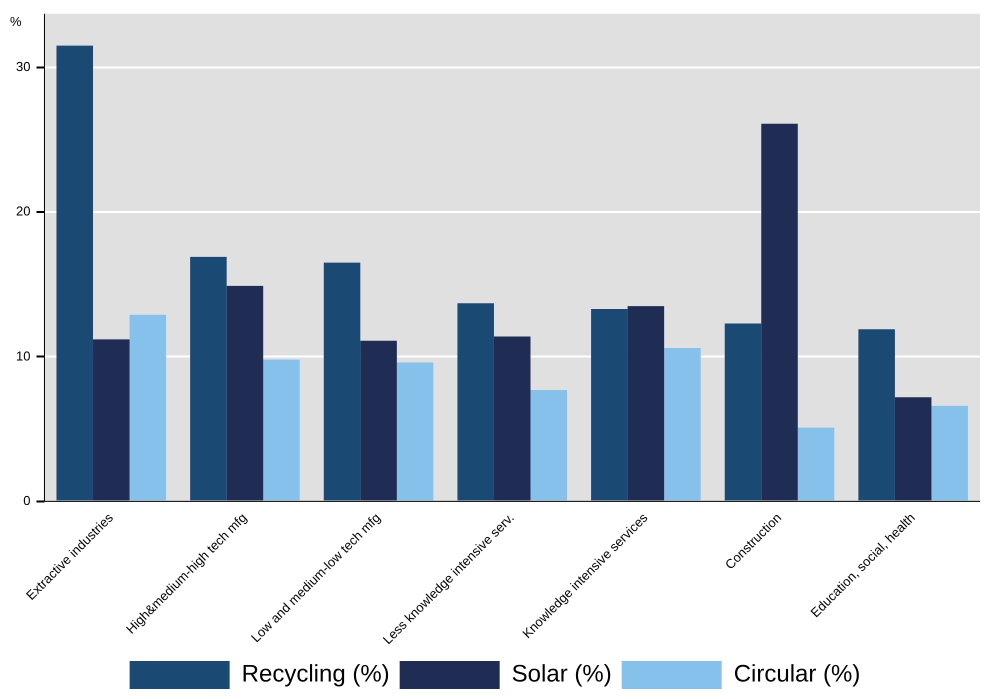 This screenshot has height=699, width=984. What do you see at coordinates (23, 66) in the screenshot?
I see `y-tick-label: 30` at bounding box center [23, 66].